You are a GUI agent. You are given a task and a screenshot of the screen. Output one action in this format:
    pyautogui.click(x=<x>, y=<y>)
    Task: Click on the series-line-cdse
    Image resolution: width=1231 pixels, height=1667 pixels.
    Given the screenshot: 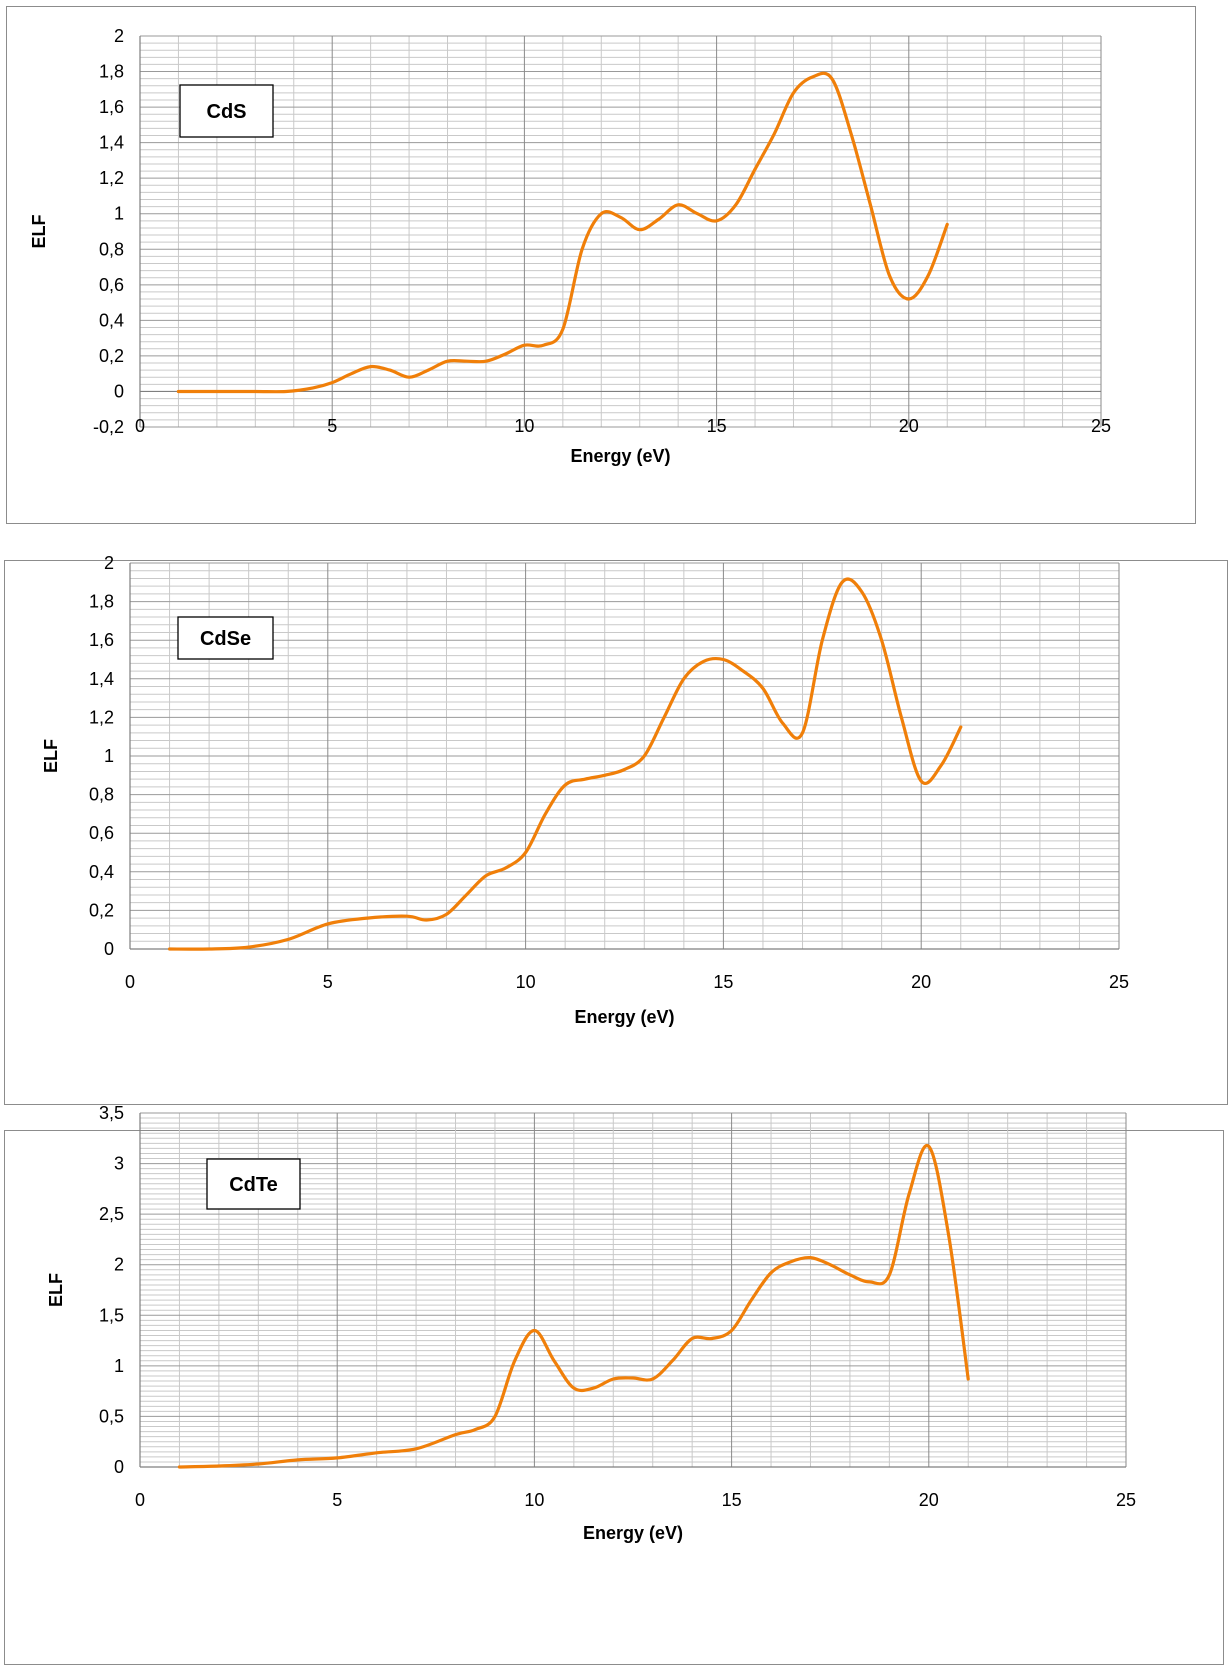 What is the action you would take?
    pyautogui.click(x=565, y=764)
    